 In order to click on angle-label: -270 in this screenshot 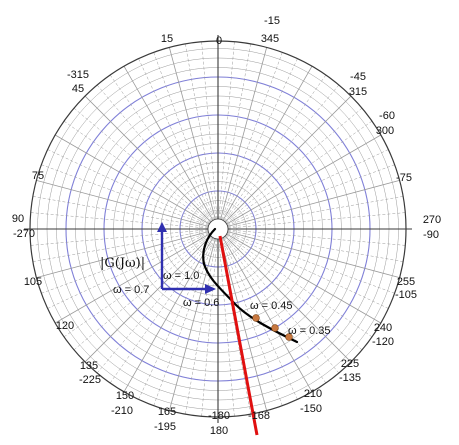, I will do `click(24, 234)`.